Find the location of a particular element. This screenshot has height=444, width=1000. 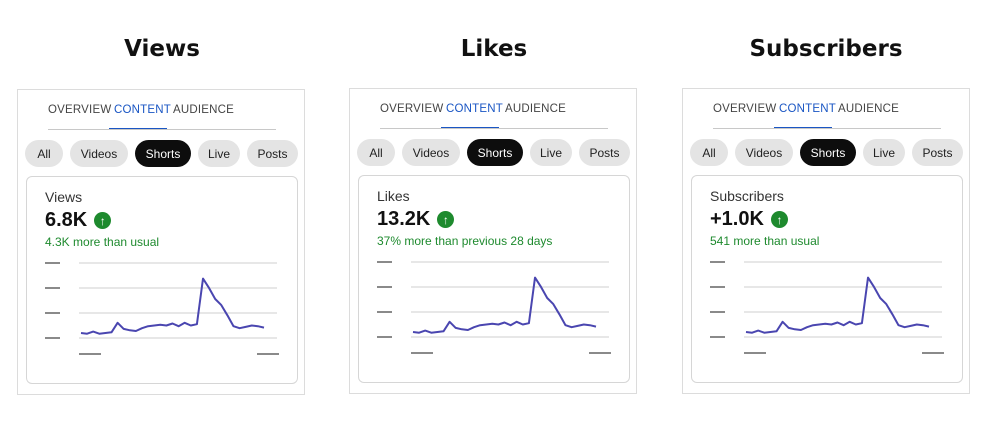

metric-value: 13.2K ↑ is located at coordinates (416, 219).